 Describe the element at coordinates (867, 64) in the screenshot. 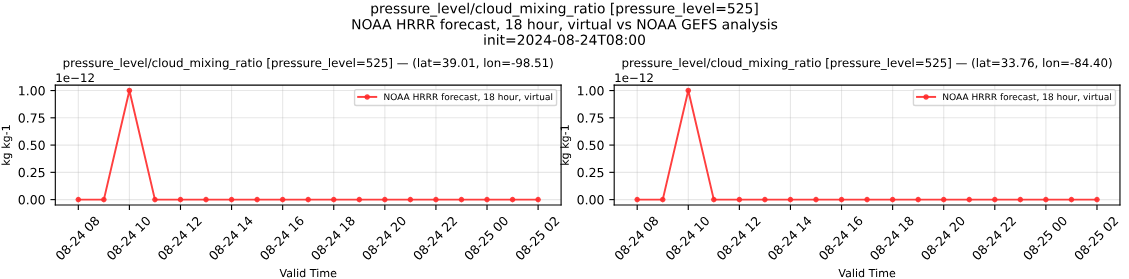

I see `chart-title: pressure_level/cloud_mixing_ratio [pressure_level=525] — (lat=33.76, lon=-84.40)` at that location.